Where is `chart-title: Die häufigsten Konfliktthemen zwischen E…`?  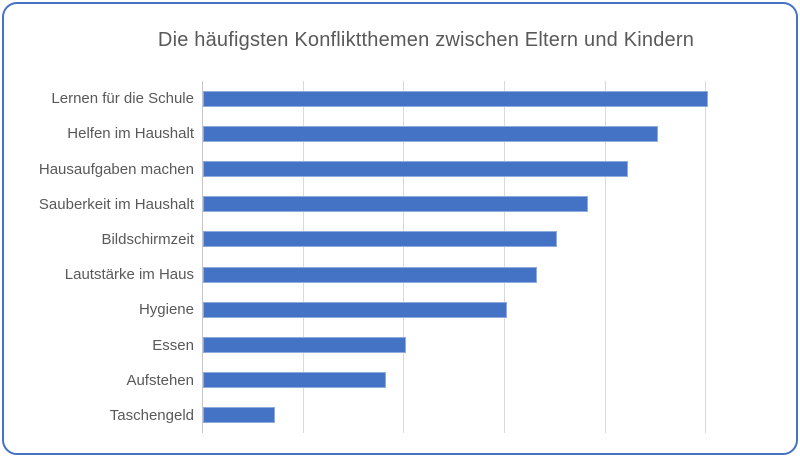
chart-title: Die häufigsten Konfliktthemen zwischen E… is located at coordinates (426, 40).